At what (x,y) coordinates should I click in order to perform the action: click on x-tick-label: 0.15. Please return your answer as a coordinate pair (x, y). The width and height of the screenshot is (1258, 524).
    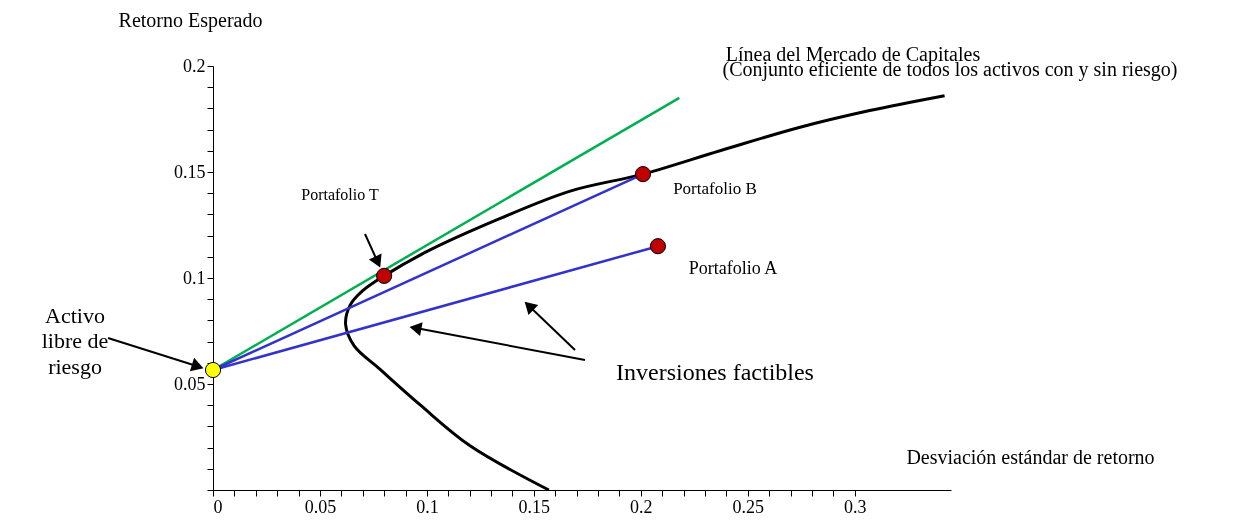
    Looking at the image, I should click on (534, 506).